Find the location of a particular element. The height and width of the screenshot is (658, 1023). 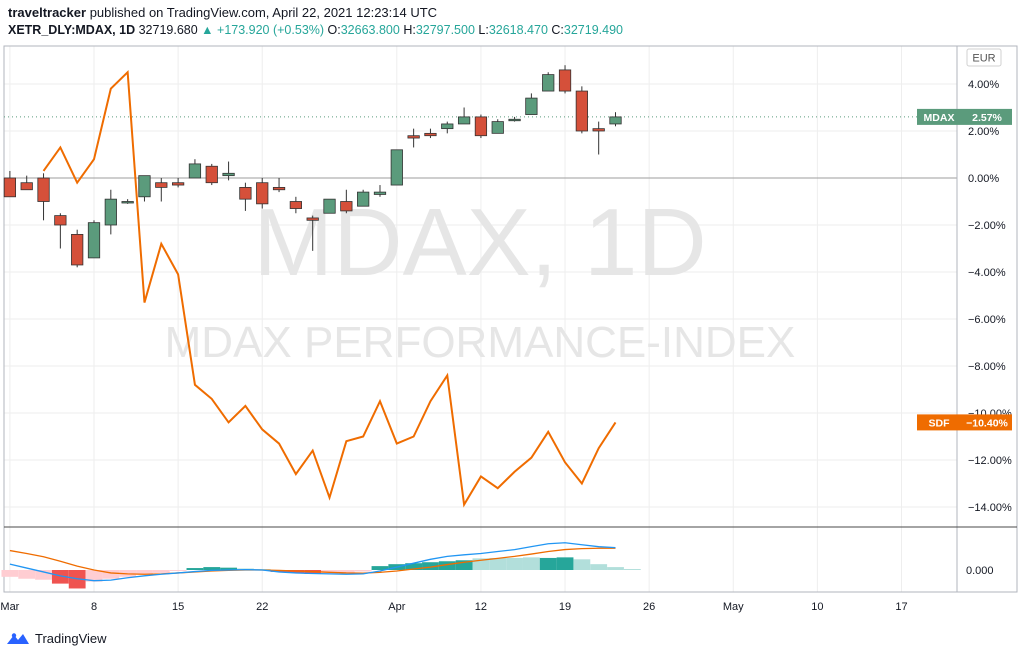

open-value: 32663.800 is located at coordinates (370, 30).